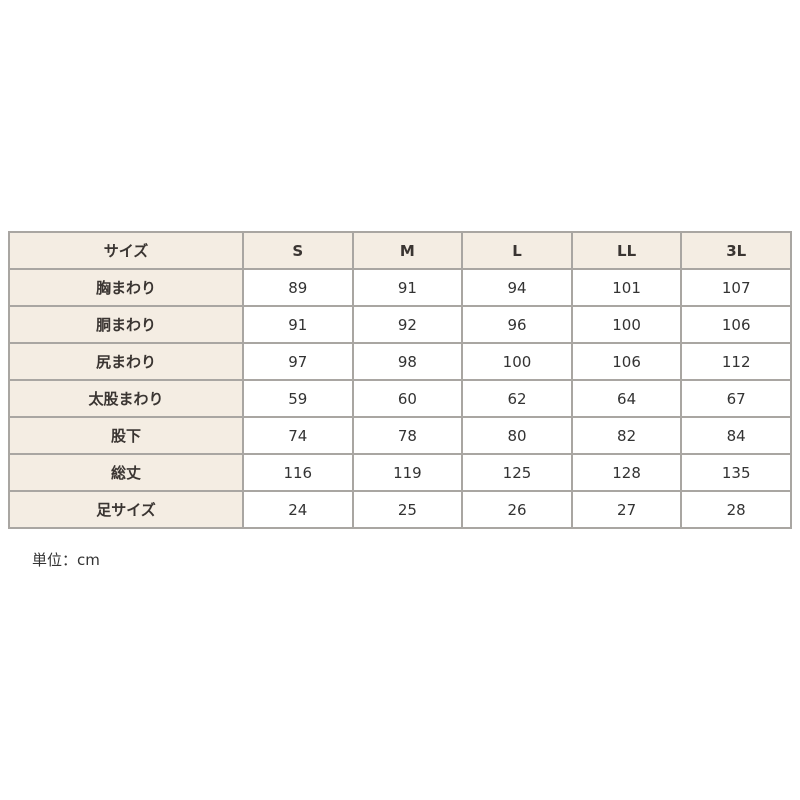  What do you see at coordinates (626, 398) in the screenshot?
I see `value-cell: 64` at bounding box center [626, 398].